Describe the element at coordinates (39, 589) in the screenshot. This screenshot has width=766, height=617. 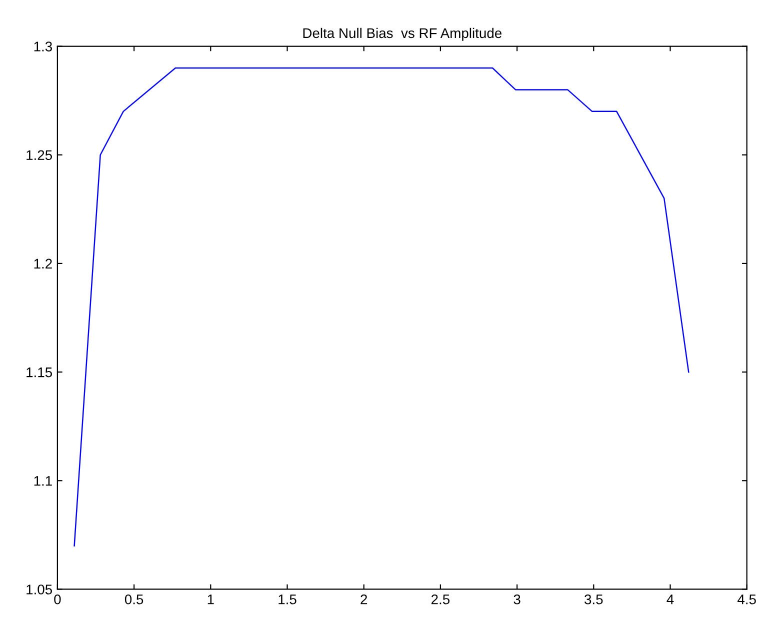
I see `y-tick-label: 1.05` at that location.